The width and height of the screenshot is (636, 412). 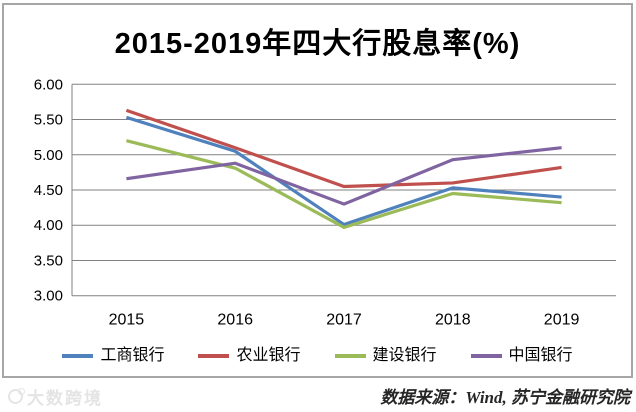 What do you see at coordinates (562, 320) in the screenshot?
I see `x-axis-tick-label: 2019` at bounding box center [562, 320].